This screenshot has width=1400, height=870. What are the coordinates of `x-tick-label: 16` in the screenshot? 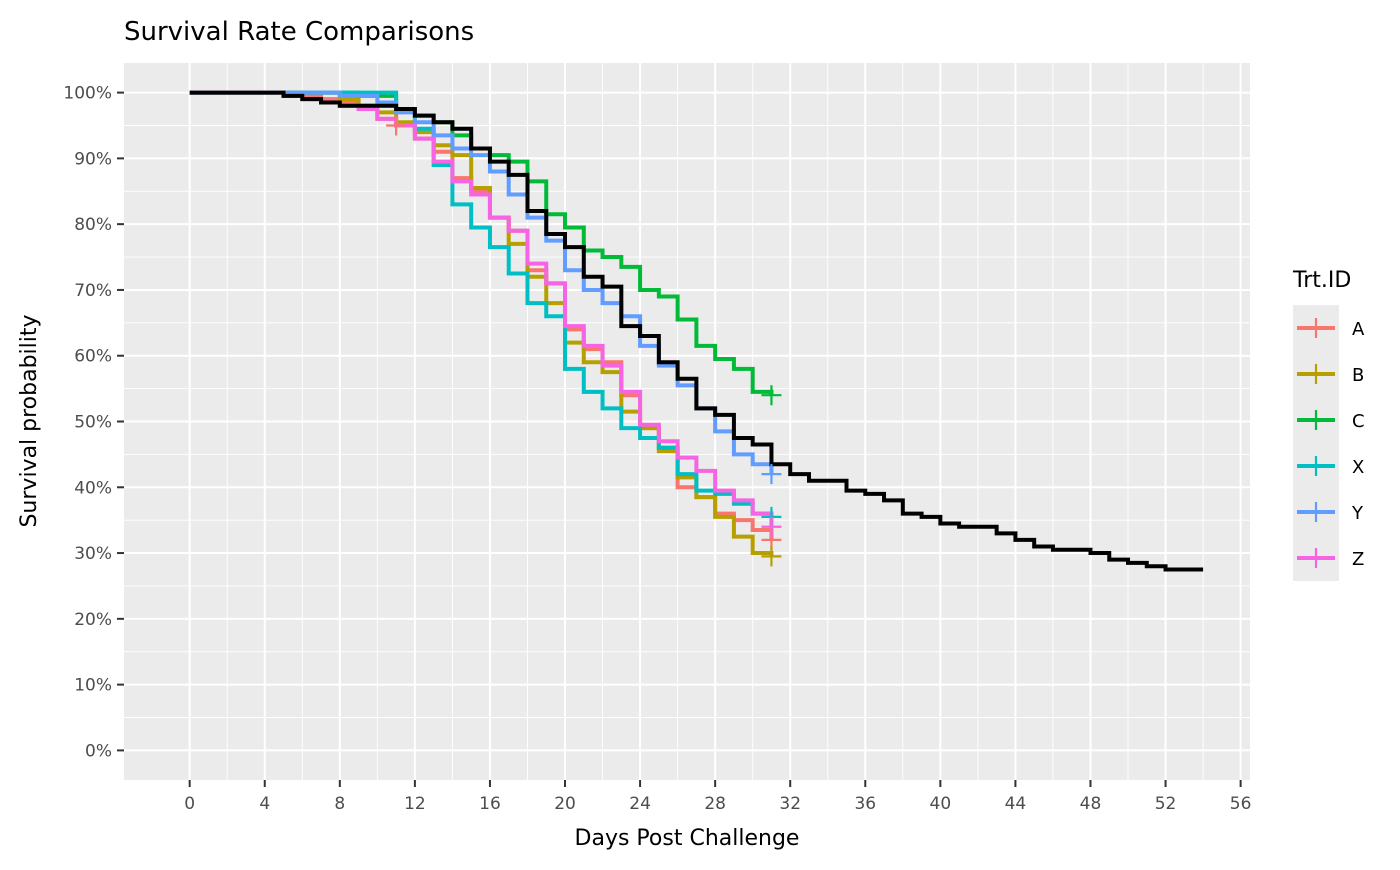 It's located at (490, 804).